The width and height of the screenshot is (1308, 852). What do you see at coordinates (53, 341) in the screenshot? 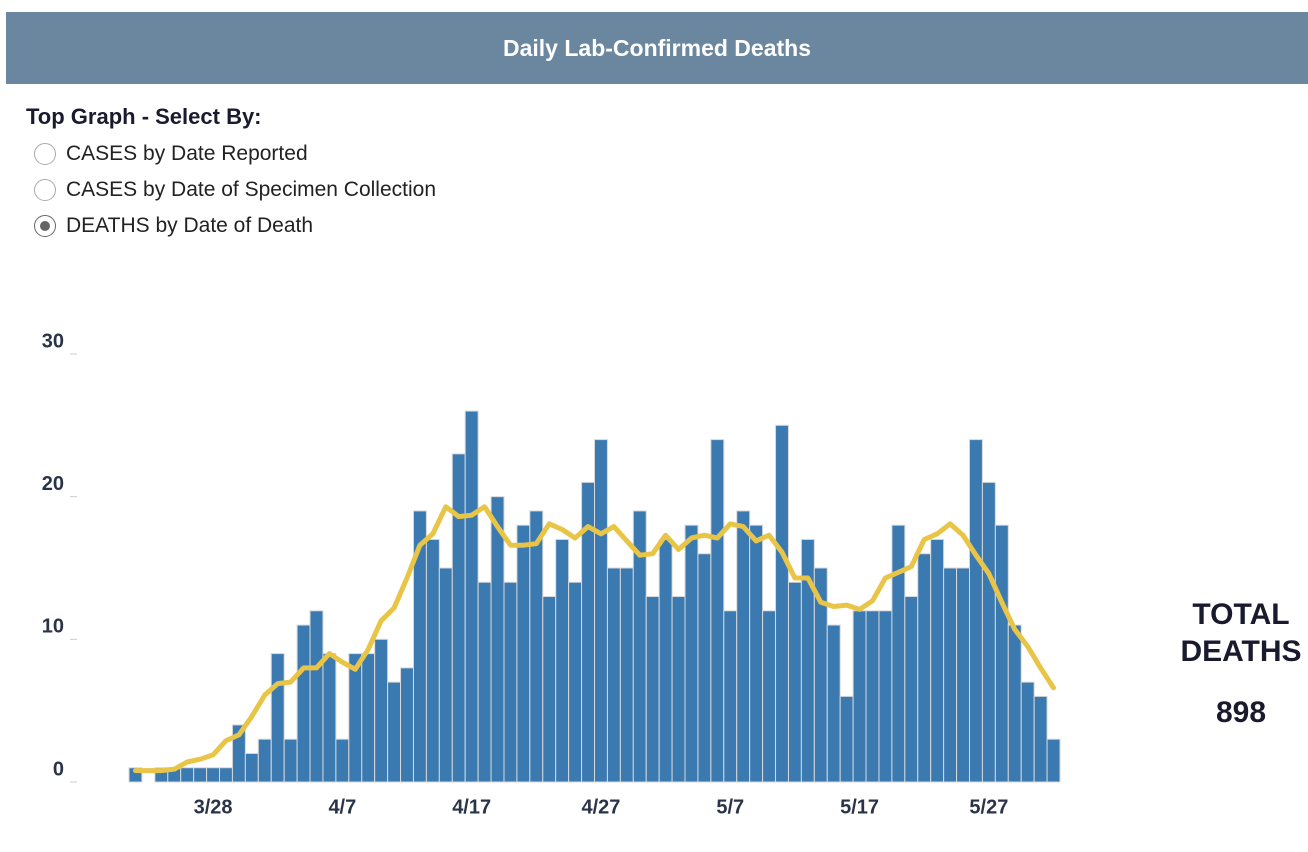
I see `y-tick-label: 30` at bounding box center [53, 341].